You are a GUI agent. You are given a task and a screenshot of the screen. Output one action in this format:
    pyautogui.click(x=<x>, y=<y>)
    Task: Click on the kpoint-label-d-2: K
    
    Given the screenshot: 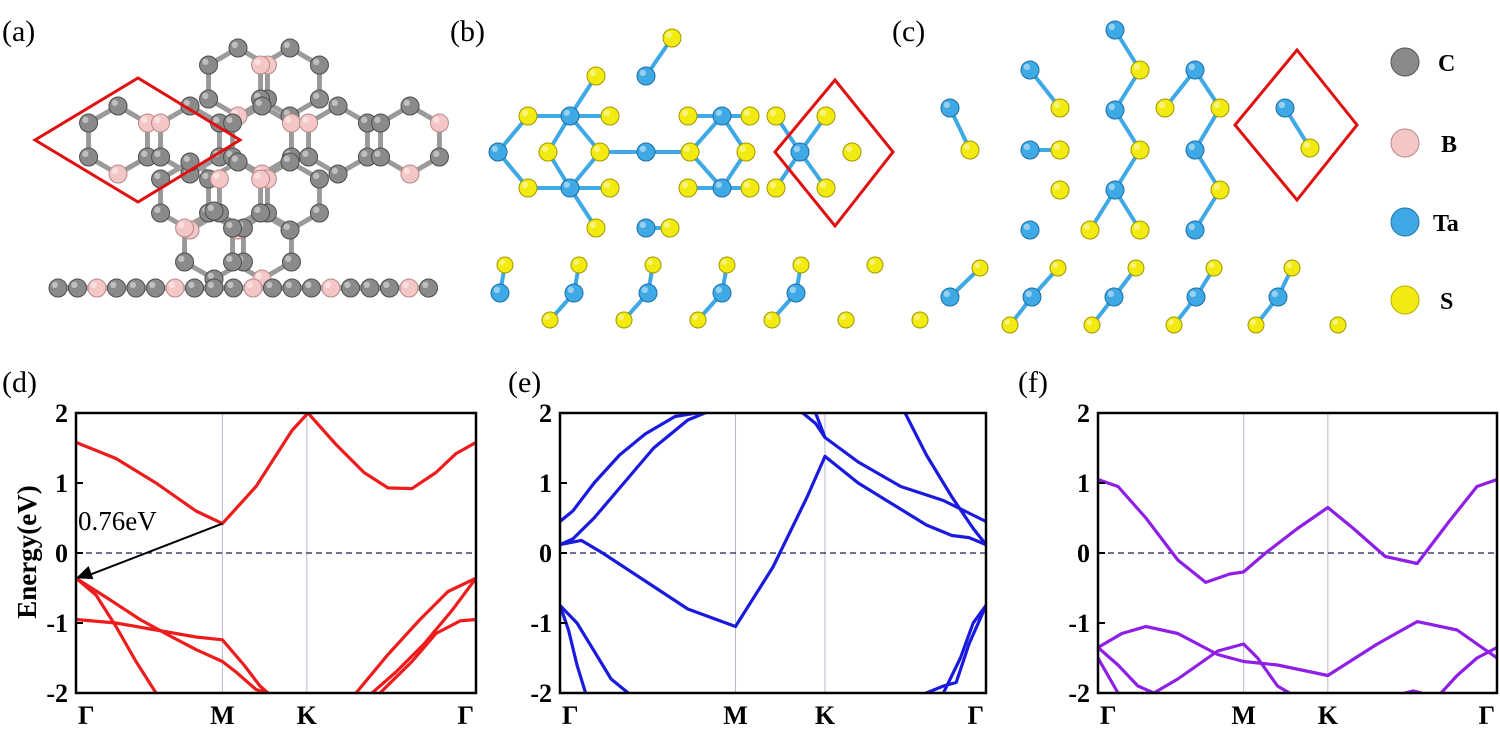 What is the action you would take?
    pyautogui.click(x=307, y=715)
    